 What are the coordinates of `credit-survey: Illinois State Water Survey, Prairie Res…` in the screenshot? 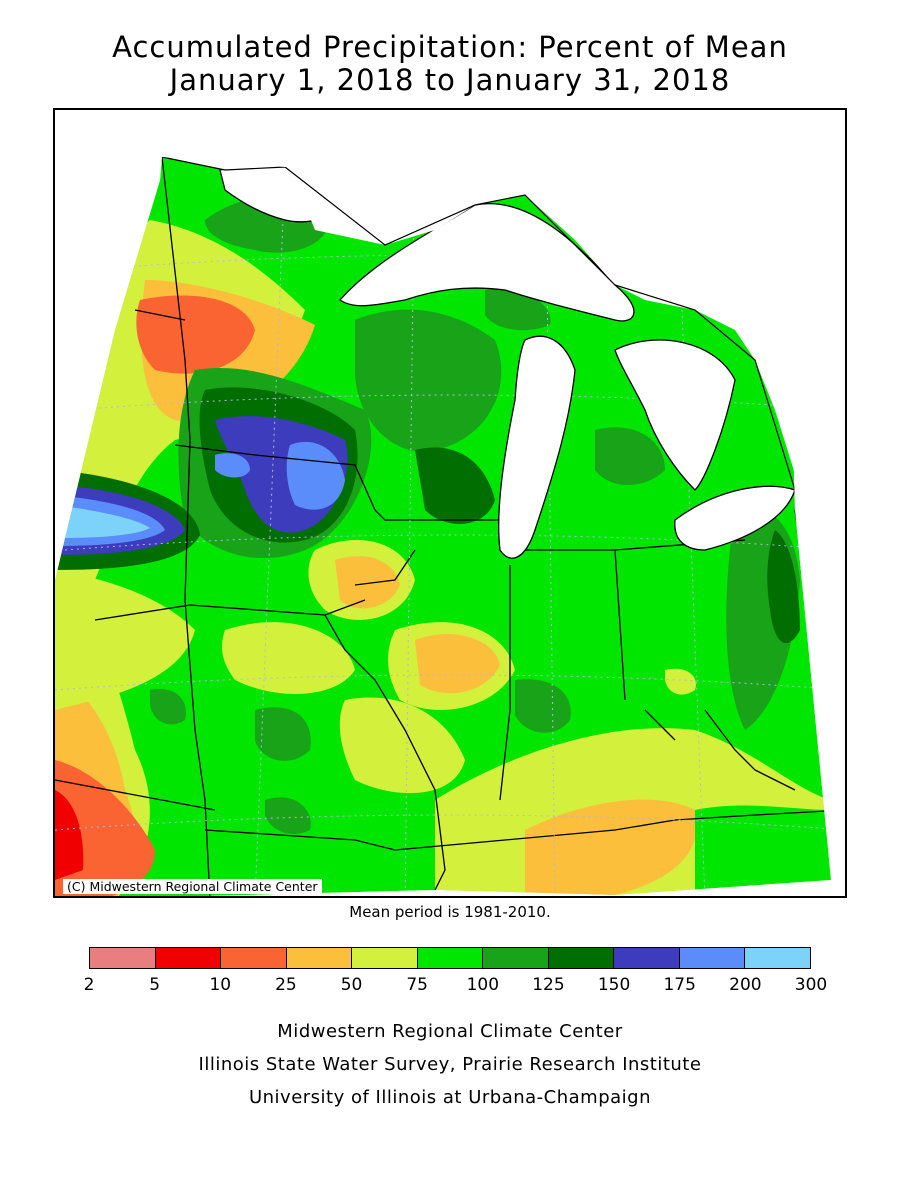 It's located at (450, 1064).